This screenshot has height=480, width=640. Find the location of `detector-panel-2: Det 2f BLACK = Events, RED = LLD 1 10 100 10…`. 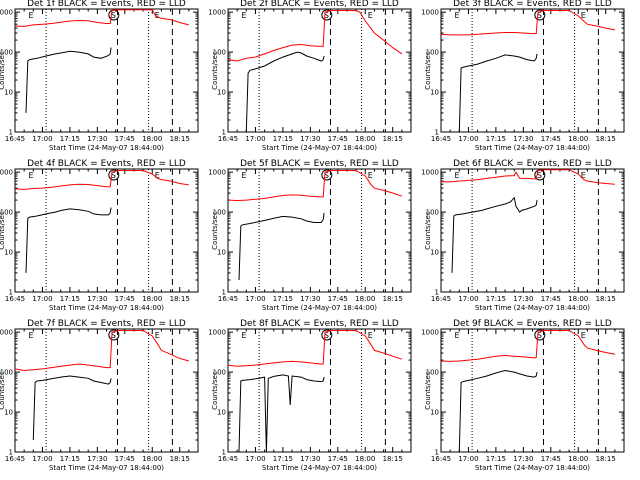

detector-panel-2: Det 2f BLACK = Events, RED = LLD 1 10 100 10… is located at coordinates (310, 76).